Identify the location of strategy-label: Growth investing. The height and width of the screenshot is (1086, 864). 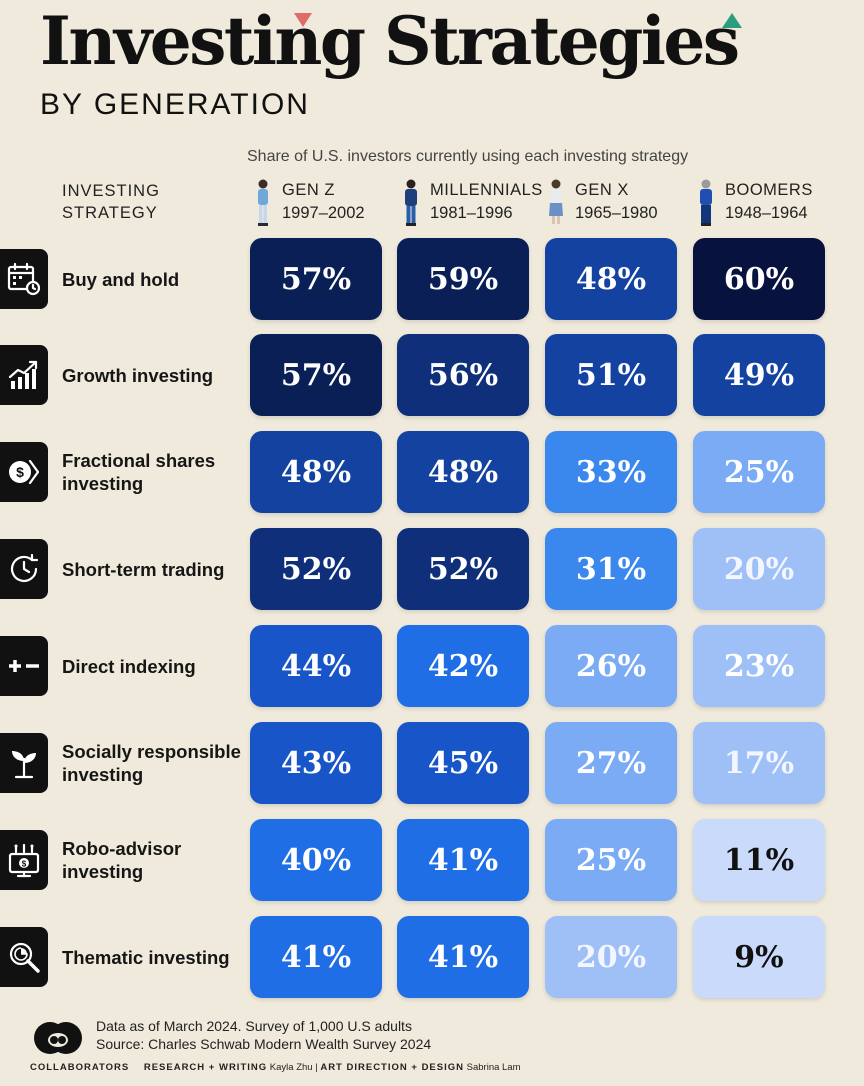
(138, 375).